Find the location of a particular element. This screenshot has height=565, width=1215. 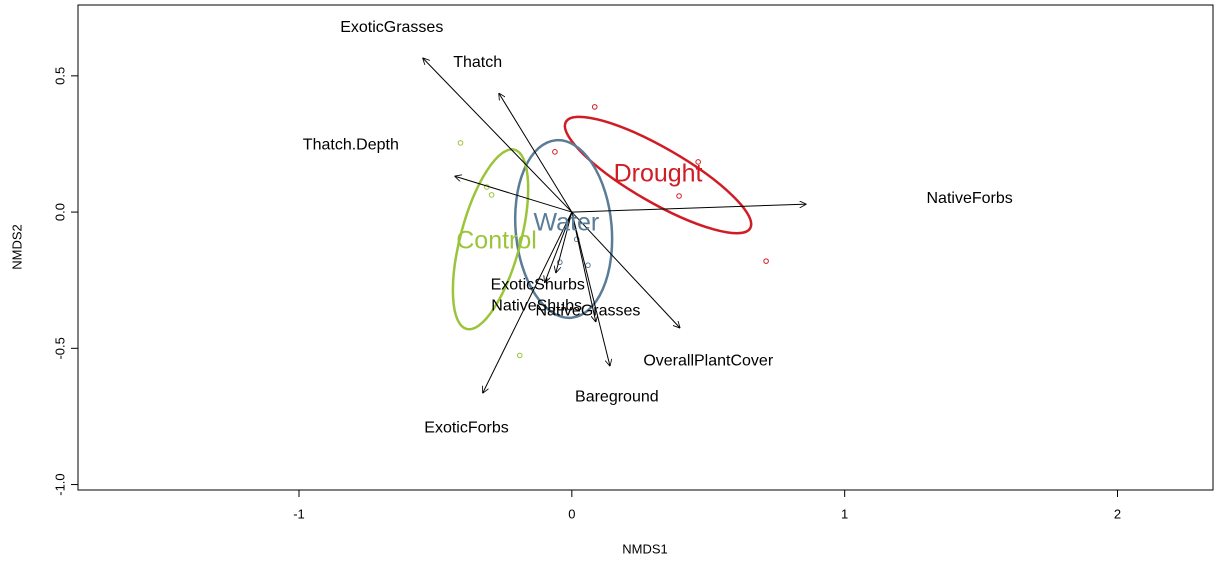

y-tick-label: 0.5 is located at coordinates (59, 76).